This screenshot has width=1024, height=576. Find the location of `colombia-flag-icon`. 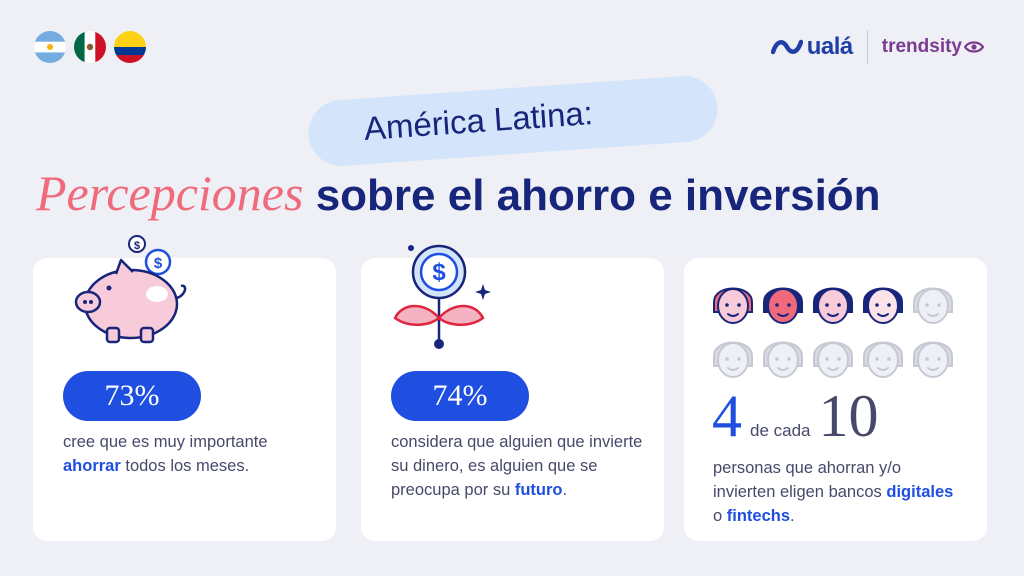

colombia-flag-icon is located at coordinates (130, 47).